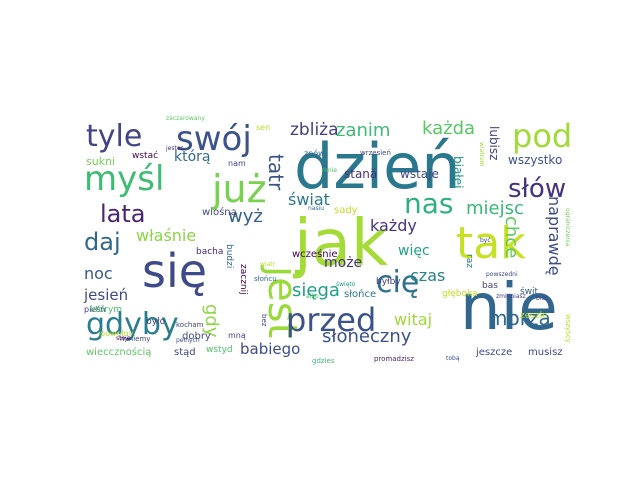 The height and width of the screenshot is (480, 640). Describe the element at coordinates (316, 290) in the screenshot. I see `cloud-word: sięga` at that location.